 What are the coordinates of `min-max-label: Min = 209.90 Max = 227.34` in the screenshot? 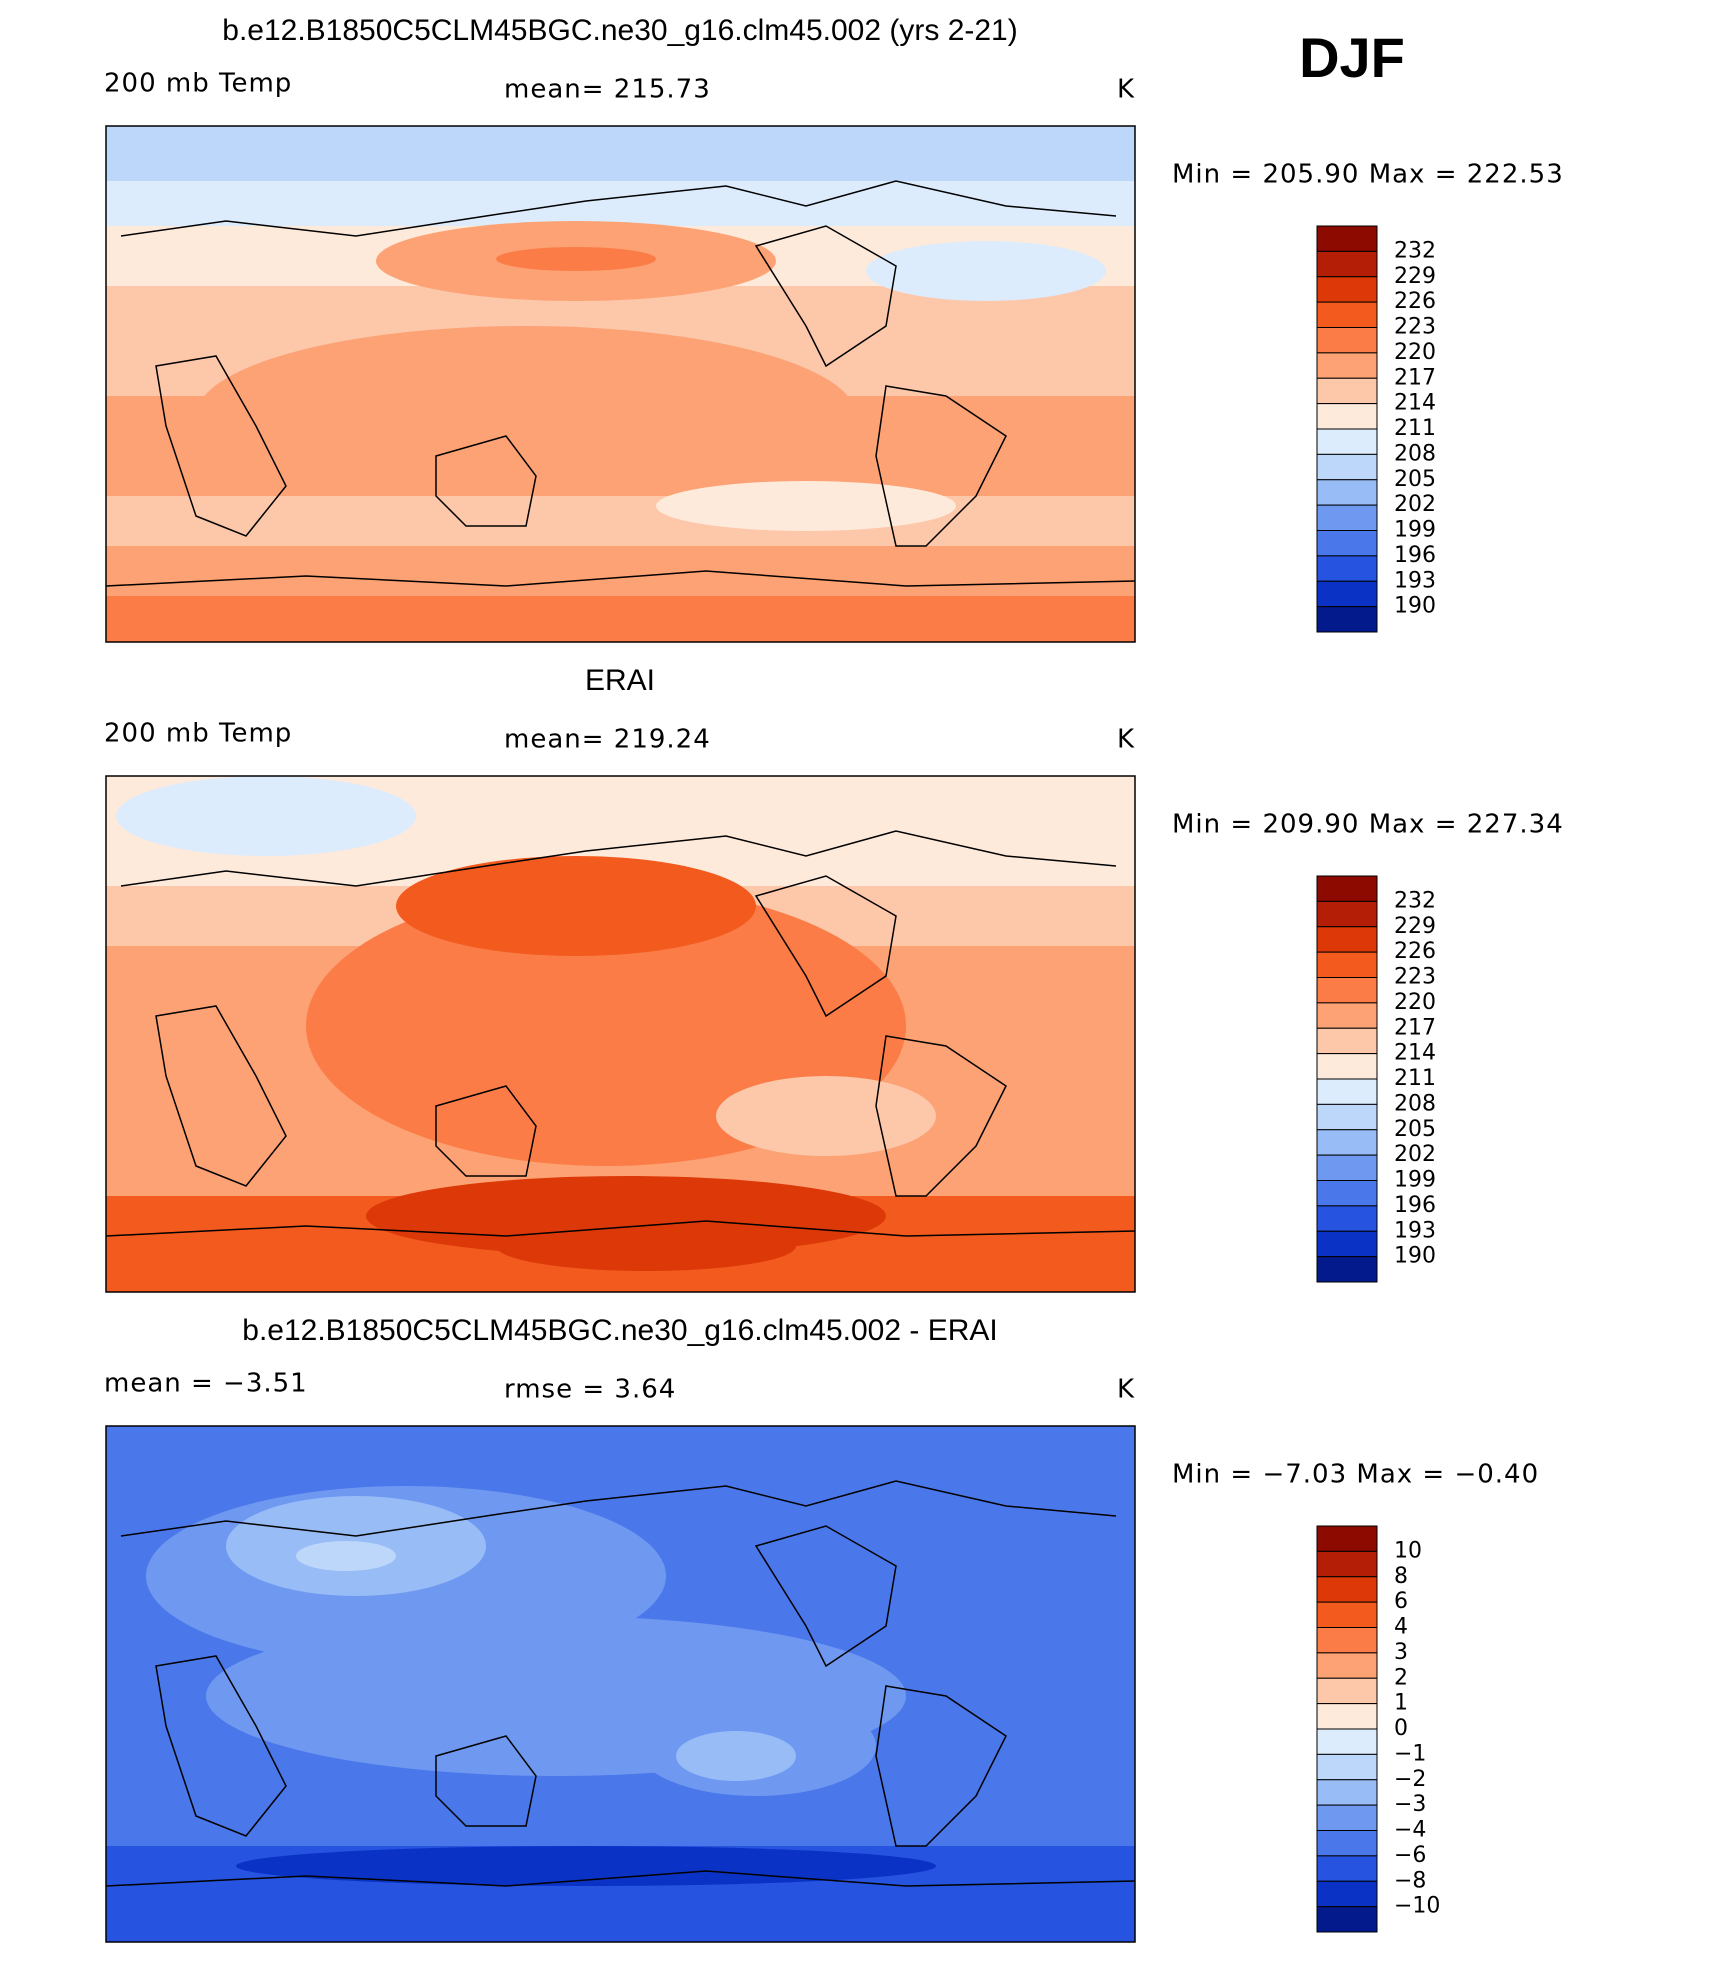 It's located at (1368, 825).